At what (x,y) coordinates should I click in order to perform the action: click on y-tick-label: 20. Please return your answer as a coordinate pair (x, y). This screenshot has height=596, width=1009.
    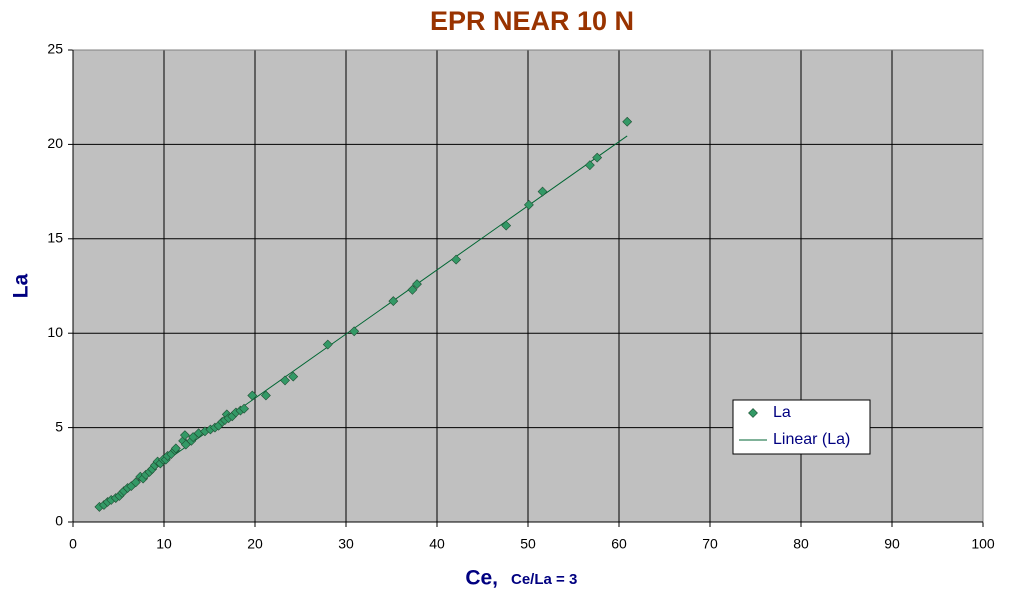
    Looking at the image, I should click on (55, 143).